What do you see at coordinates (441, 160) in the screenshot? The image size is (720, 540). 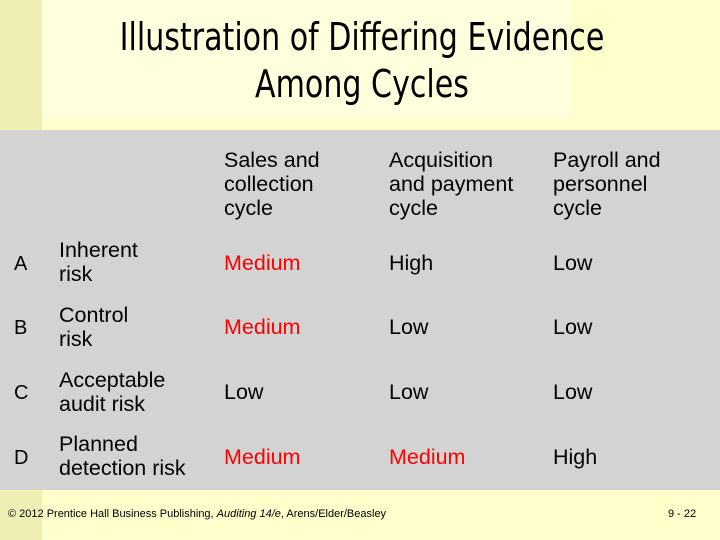 I see `header-acq-line-1: Acquisition` at bounding box center [441, 160].